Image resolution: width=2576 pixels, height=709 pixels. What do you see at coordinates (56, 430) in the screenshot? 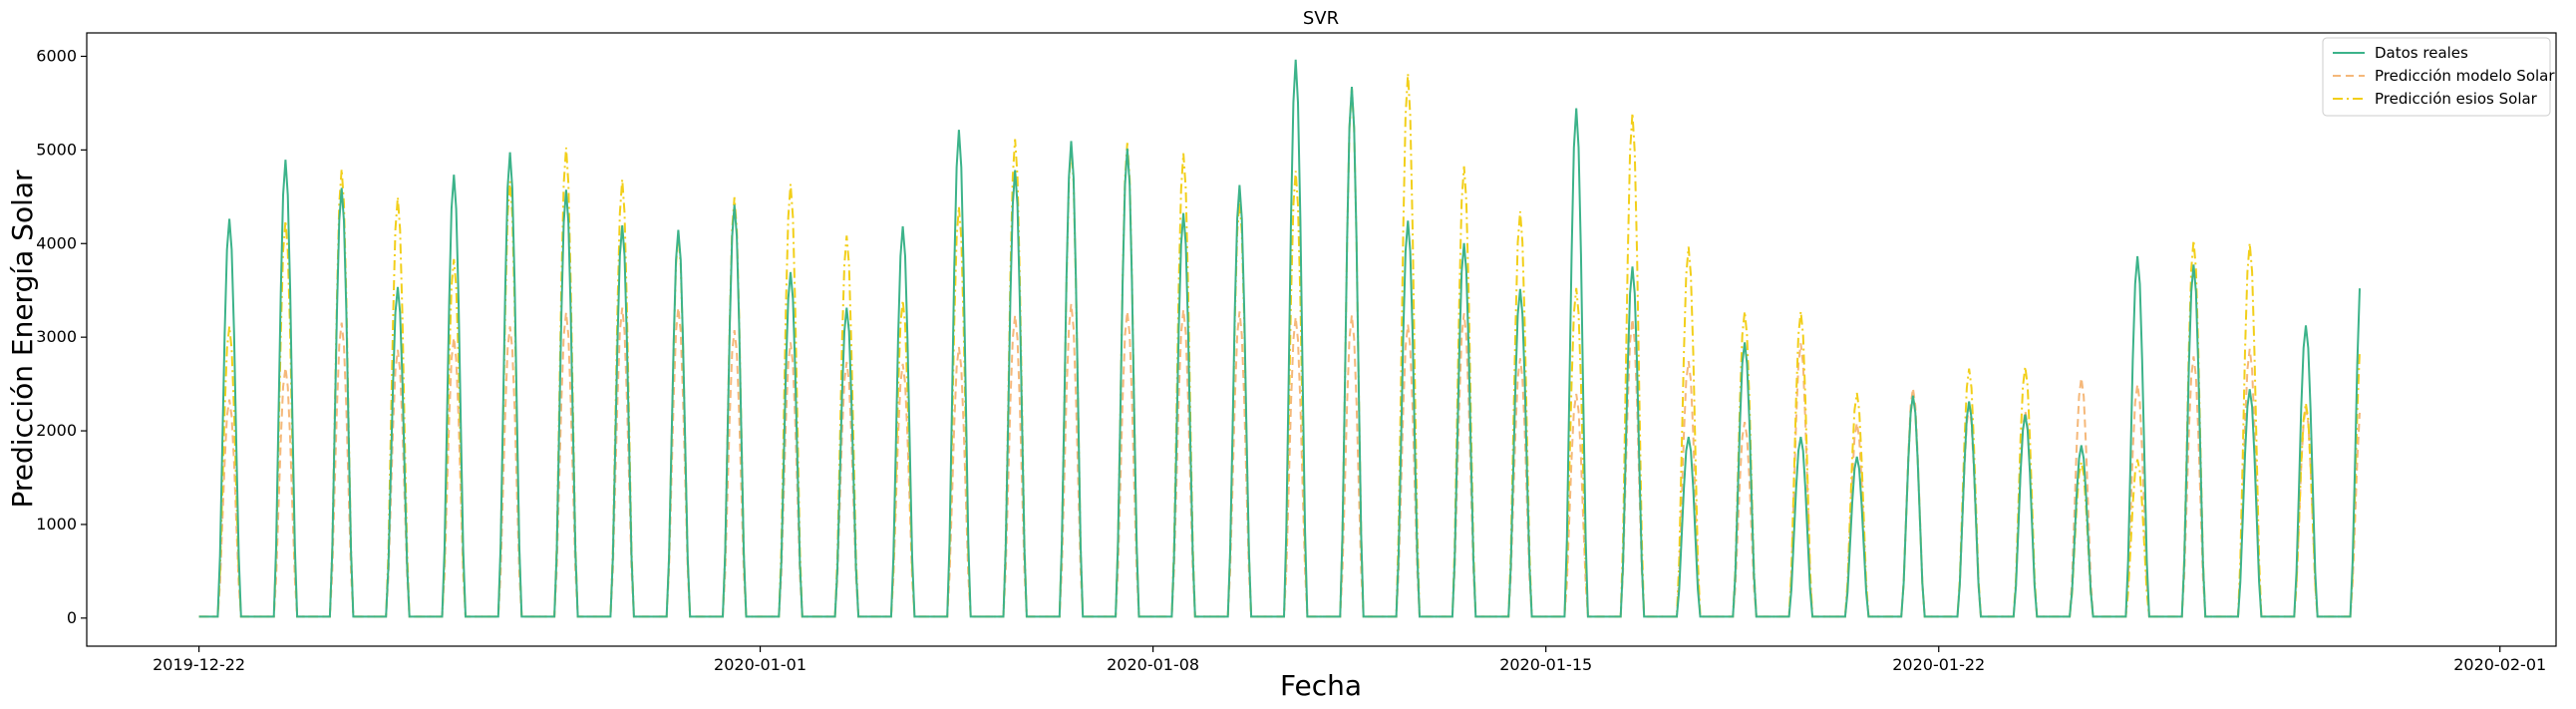
I see `y-tick-label: 2000` at bounding box center [56, 430].